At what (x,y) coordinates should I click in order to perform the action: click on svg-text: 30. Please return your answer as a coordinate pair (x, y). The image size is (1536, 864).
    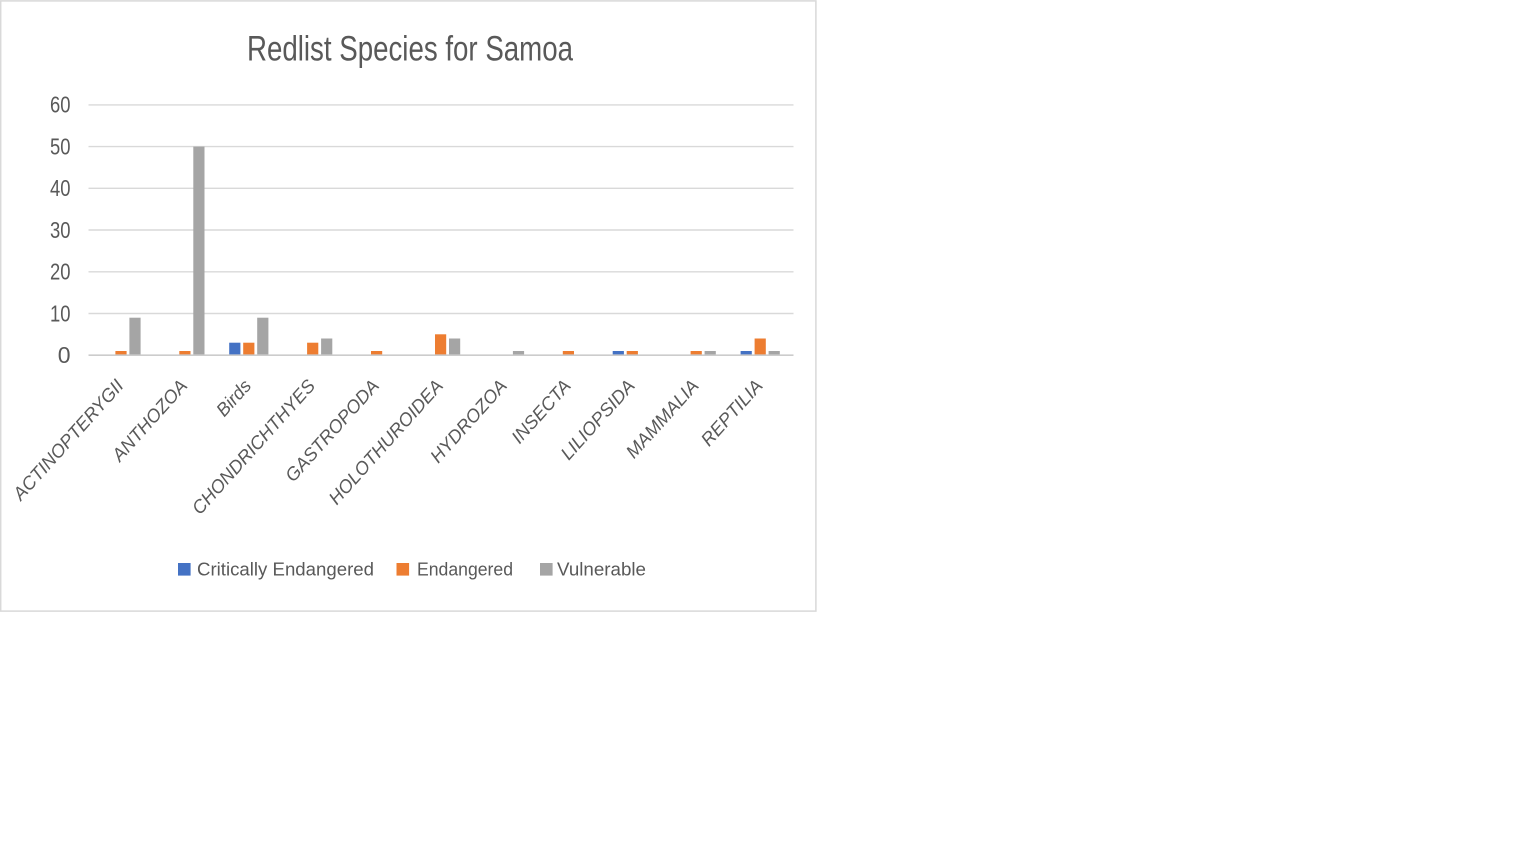
    Looking at the image, I should click on (60, 230).